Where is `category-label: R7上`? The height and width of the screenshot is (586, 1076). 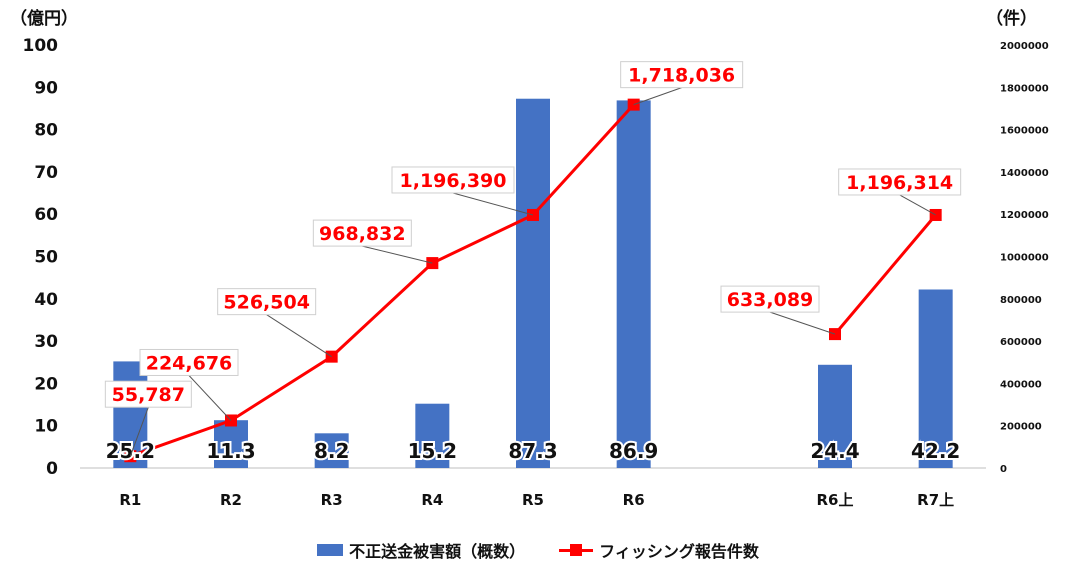 category-label: R7上 is located at coordinates (935, 500).